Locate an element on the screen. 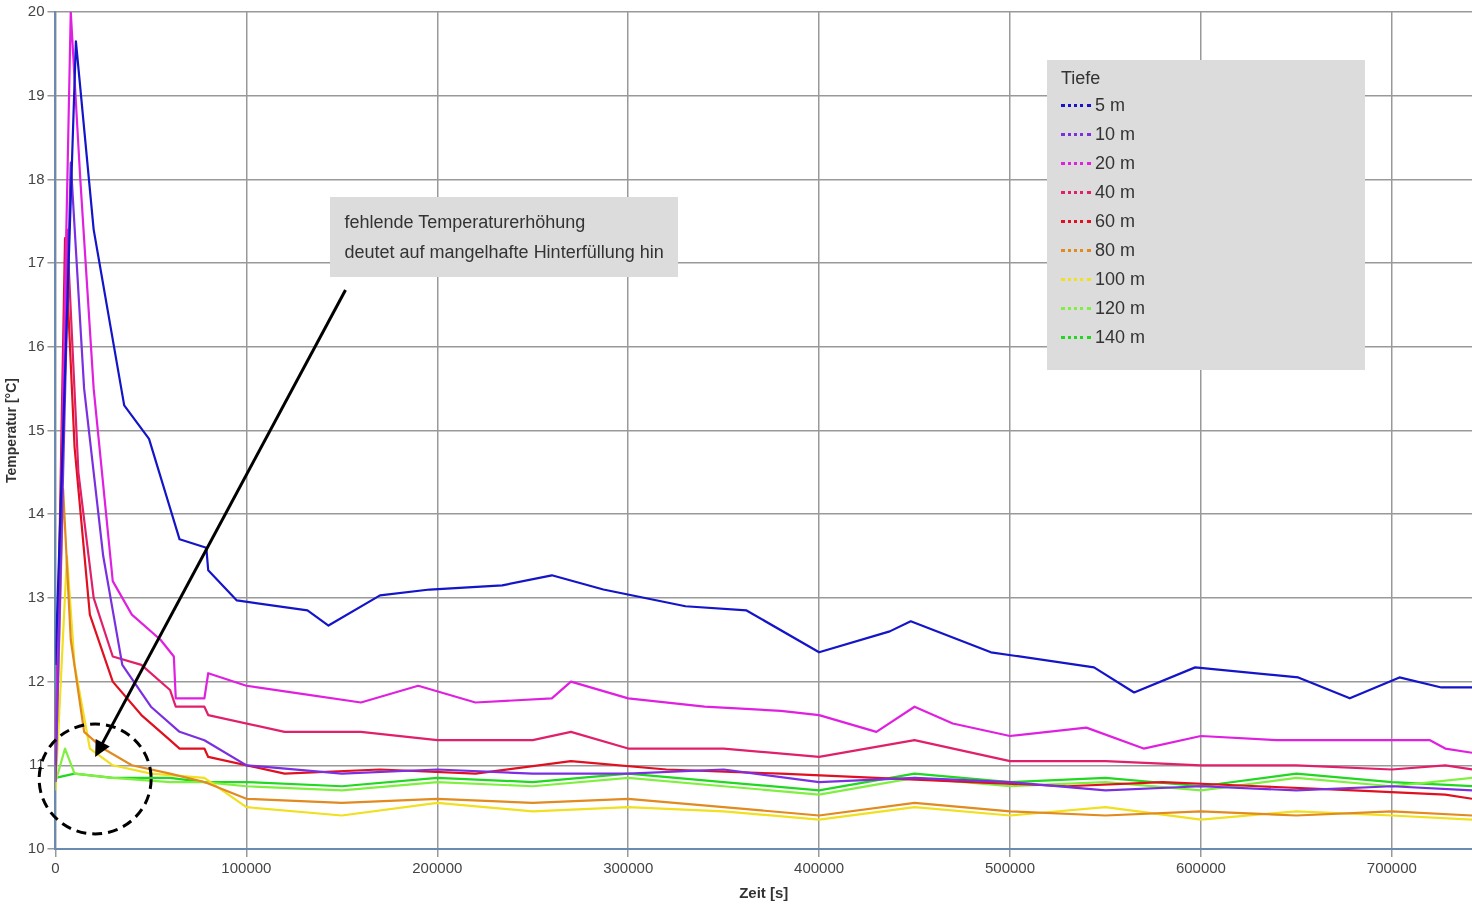 The image size is (1472, 907). legend-label: 60 m is located at coordinates (1115, 221).